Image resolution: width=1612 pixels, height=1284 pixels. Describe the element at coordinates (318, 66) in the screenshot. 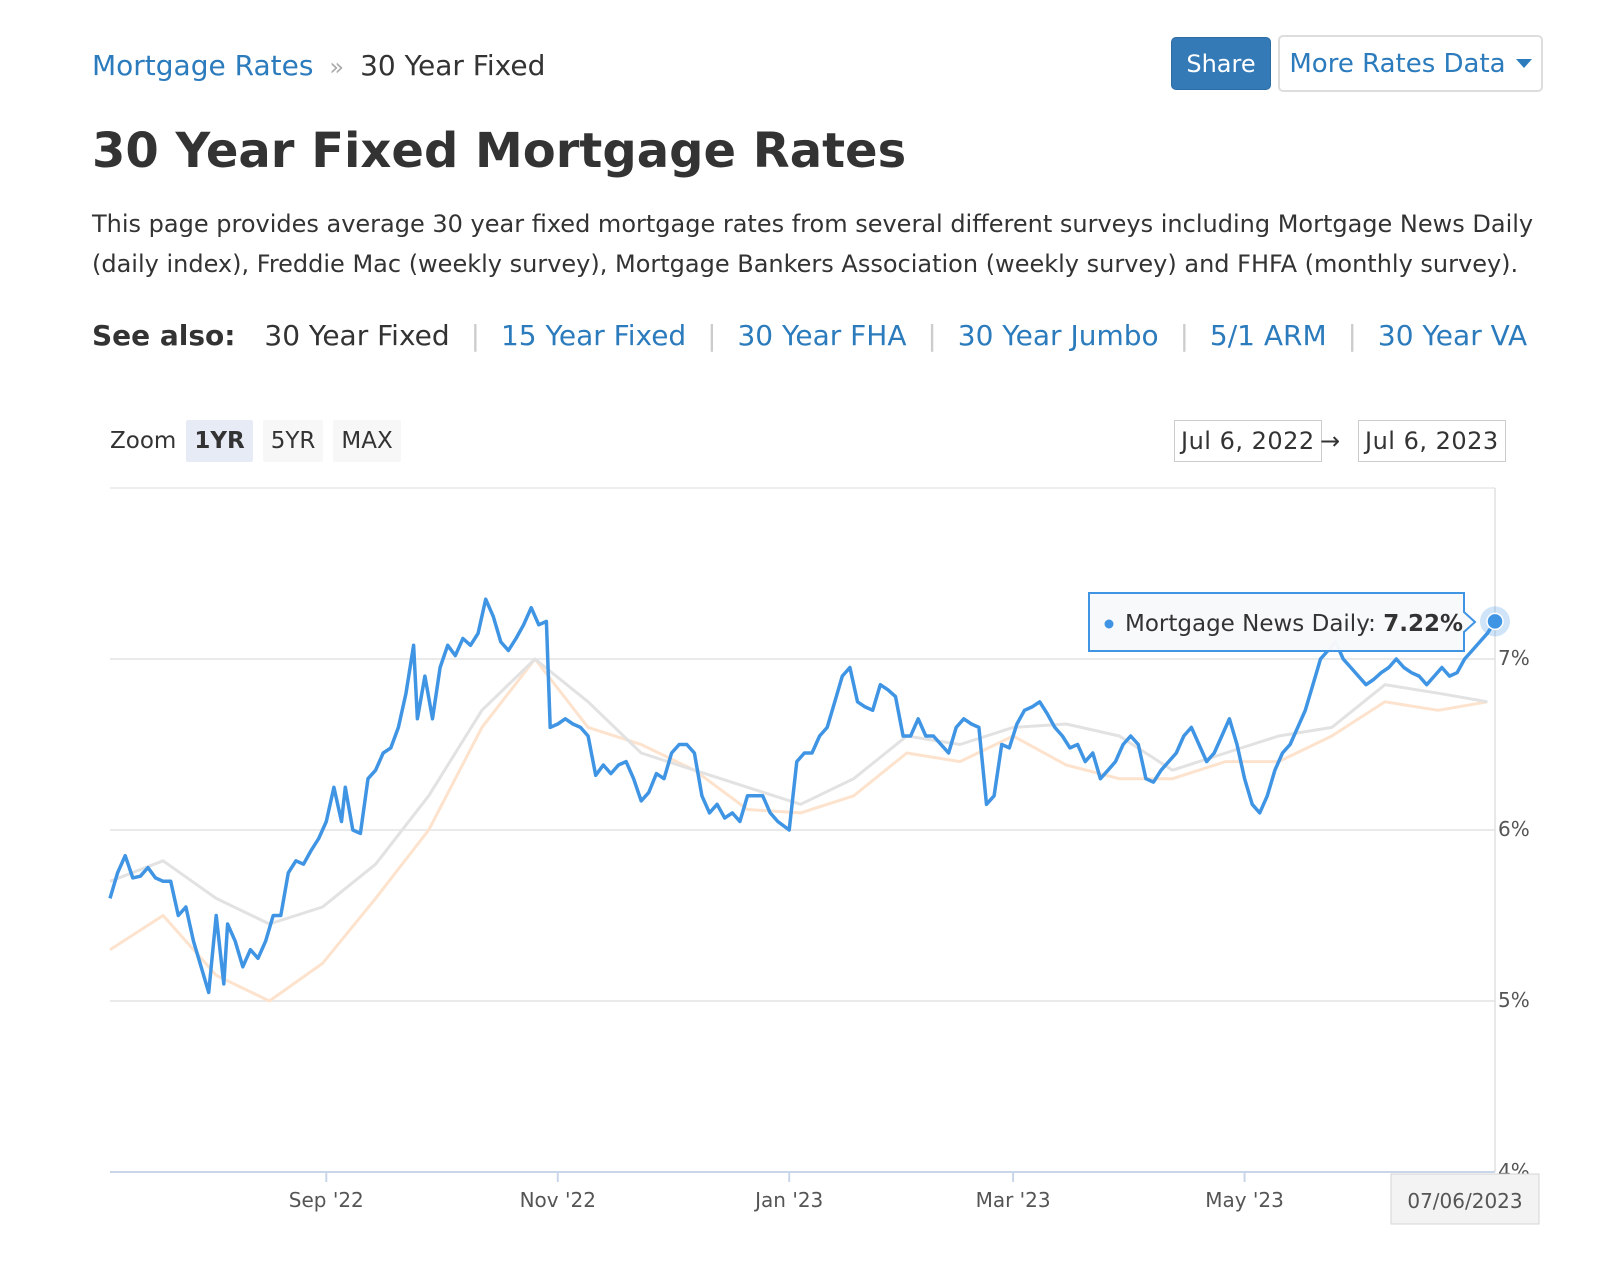

I see `breadcrumb: Mortgage Rates » 30 Year Fixed` at that location.